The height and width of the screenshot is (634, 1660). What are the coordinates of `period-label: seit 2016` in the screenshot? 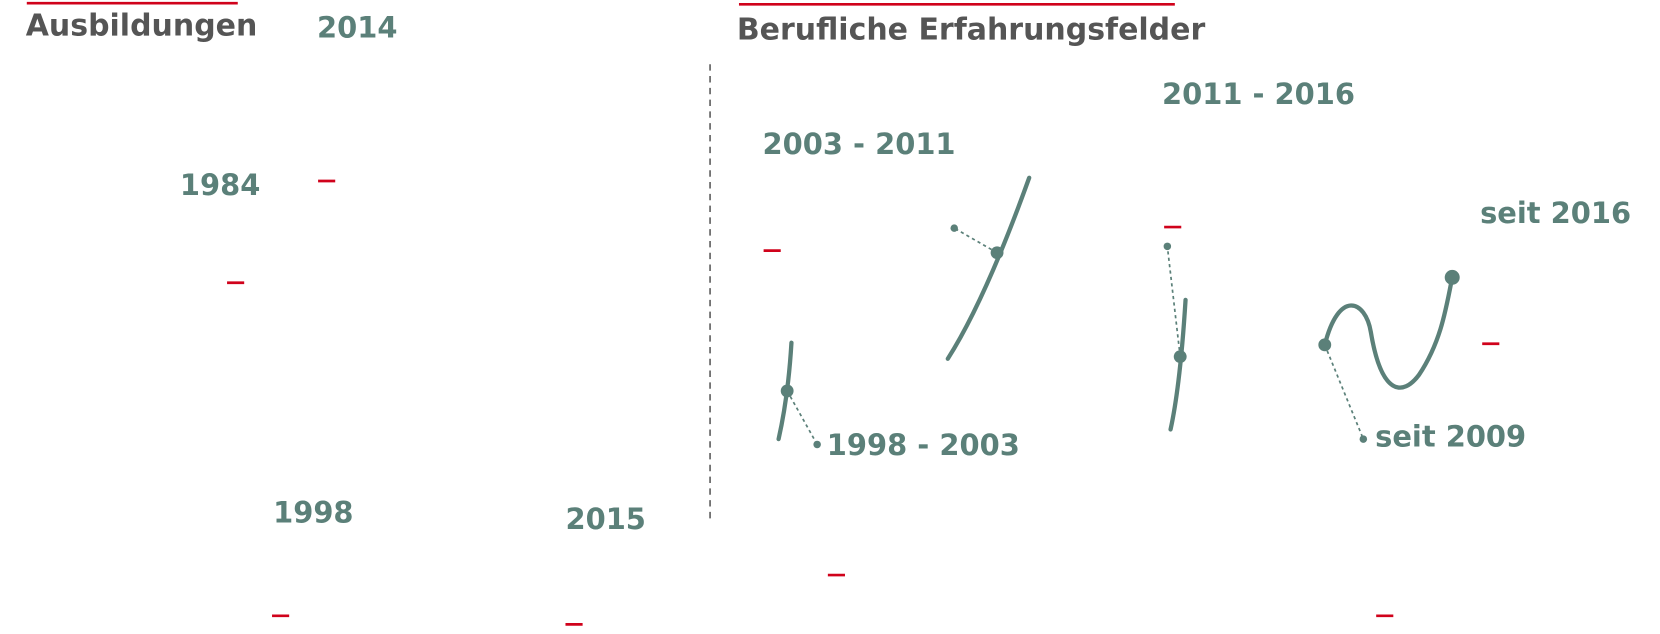 It's located at (1555, 213).